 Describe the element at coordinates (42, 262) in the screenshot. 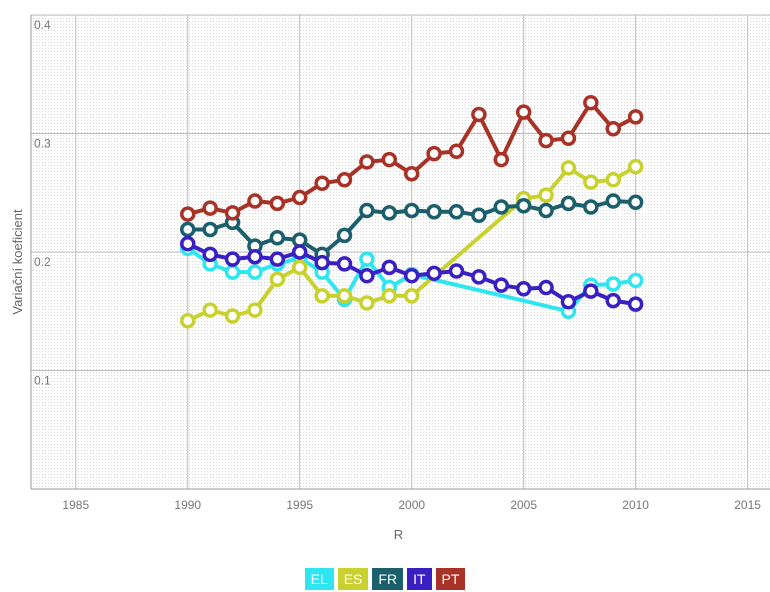

I see `y-tick-label: 0.2` at that location.